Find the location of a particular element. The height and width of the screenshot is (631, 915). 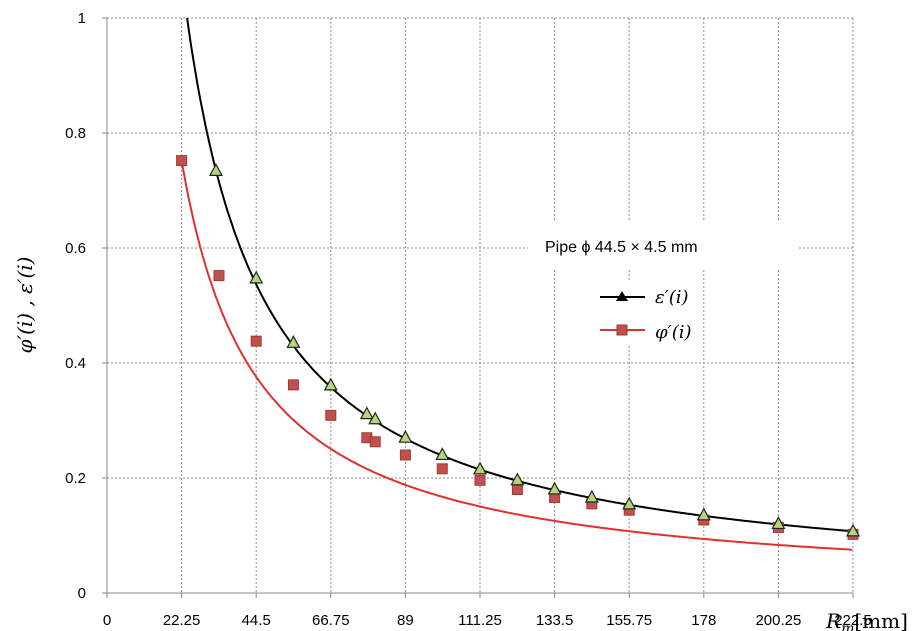

x-tick-label: 22.25 is located at coordinates (182, 620).